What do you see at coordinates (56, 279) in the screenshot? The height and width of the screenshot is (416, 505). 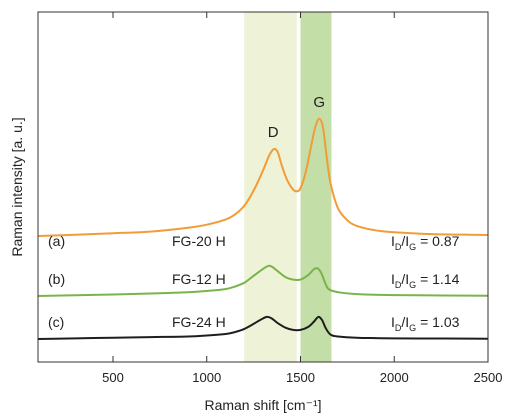 I see `series-letter: (b)` at bounding box center [56, 279].